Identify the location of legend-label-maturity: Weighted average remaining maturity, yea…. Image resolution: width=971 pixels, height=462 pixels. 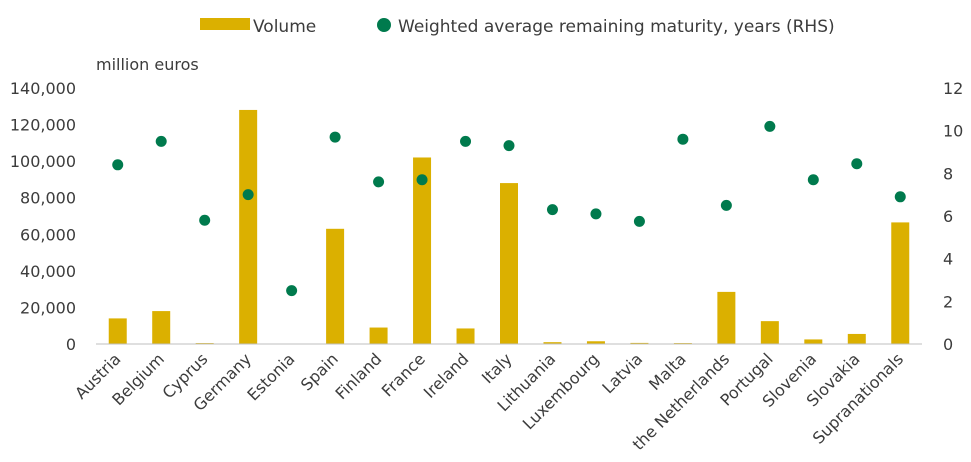
(616, 27).